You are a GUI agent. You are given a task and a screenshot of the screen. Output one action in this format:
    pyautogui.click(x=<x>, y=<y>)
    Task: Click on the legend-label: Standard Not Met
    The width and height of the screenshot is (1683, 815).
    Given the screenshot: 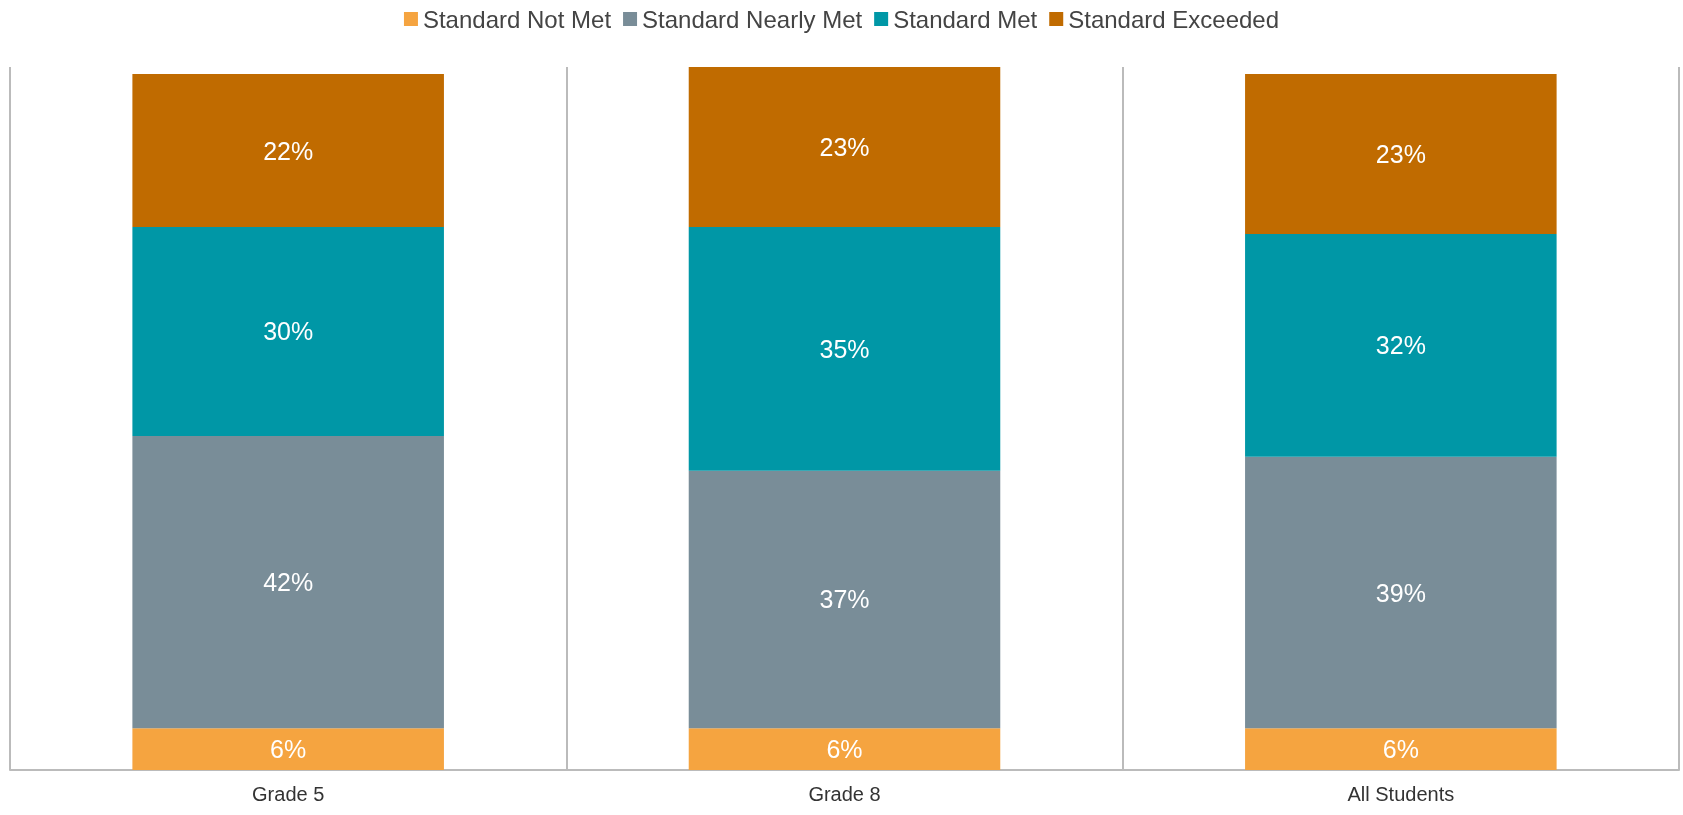 What is the action you would take?
    pyautogui.click(x=517, y=19)
    